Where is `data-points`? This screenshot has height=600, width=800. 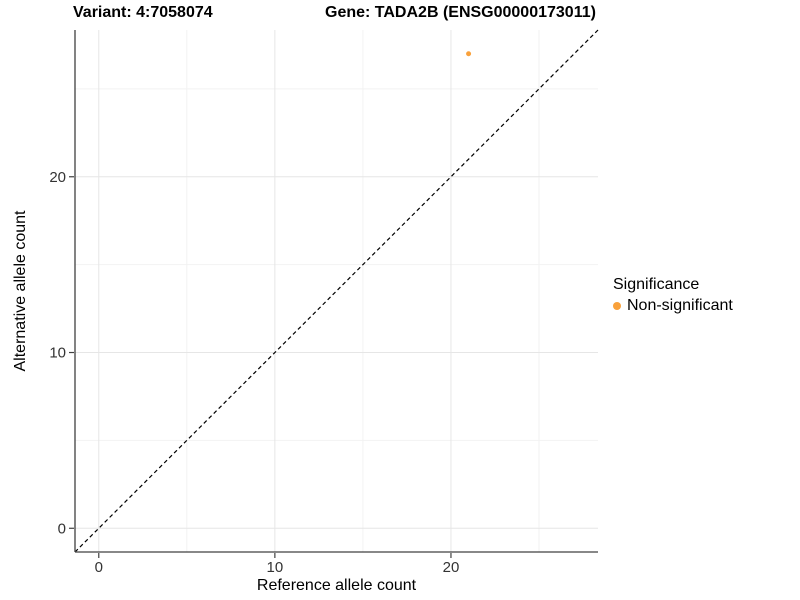
data-points is located at coordinates (469, 54).